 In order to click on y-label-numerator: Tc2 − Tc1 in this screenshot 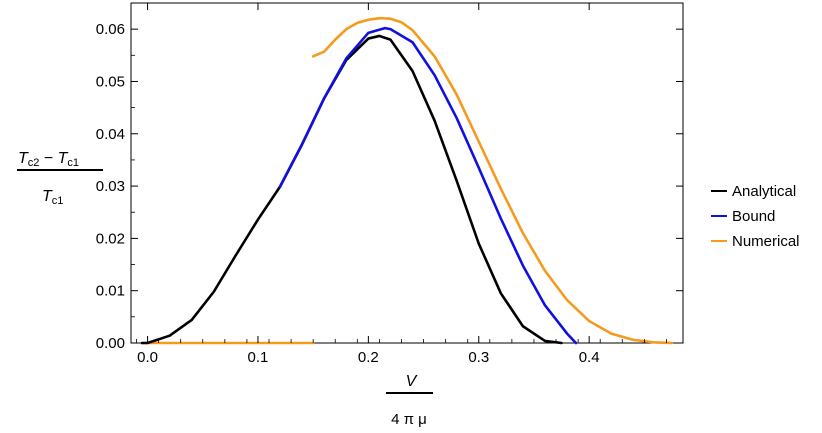, I will do `click(48, 159)`.